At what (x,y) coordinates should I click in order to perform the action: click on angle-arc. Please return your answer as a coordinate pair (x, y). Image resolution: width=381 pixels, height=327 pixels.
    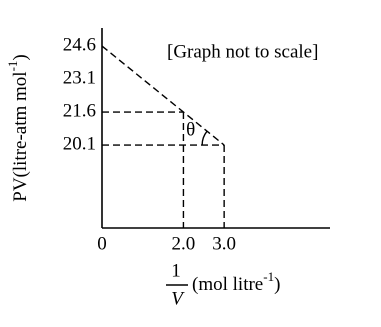
    Looking at the image, I should click on (204, 138).